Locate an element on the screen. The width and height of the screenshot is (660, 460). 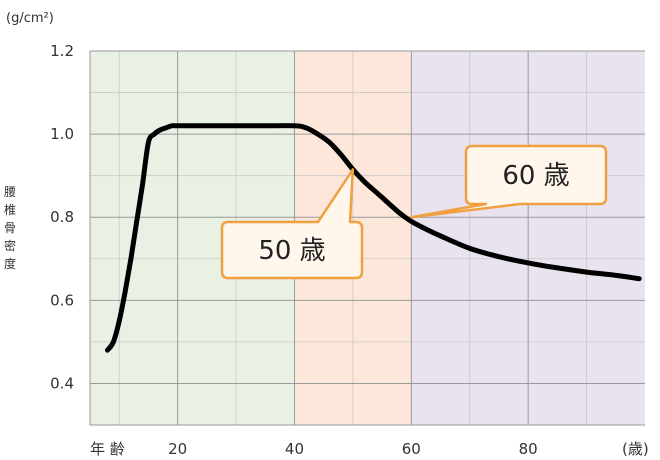
x-tick-label: 80 is located at coordinates (528, 449).